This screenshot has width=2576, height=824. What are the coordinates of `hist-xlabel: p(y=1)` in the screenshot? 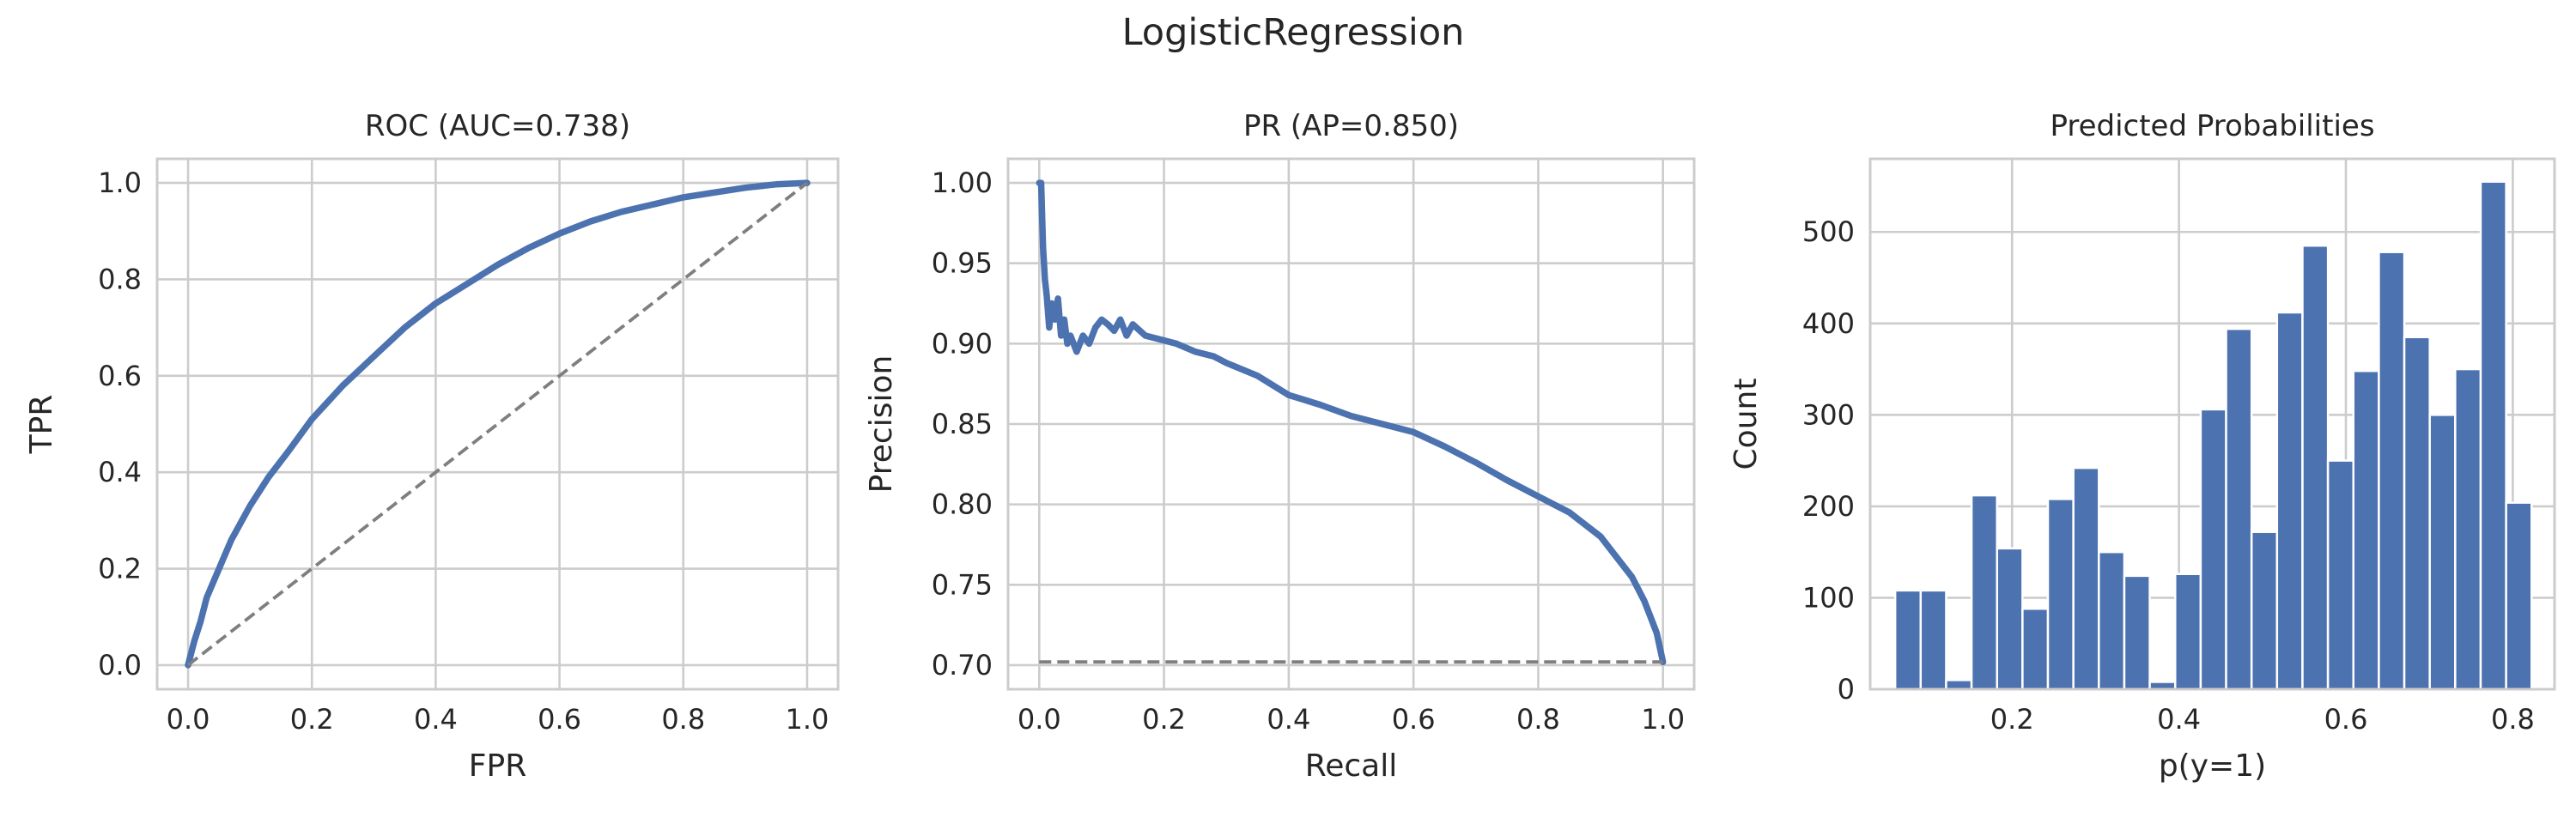 It's located at (2212, 766).